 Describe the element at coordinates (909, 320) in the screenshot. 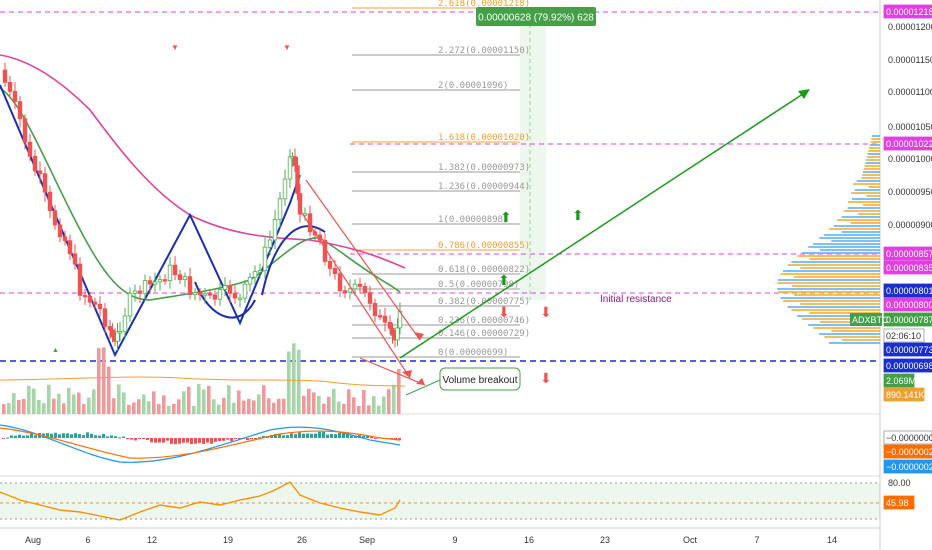

I see `price-tag-text: 0.00000787` at that location.